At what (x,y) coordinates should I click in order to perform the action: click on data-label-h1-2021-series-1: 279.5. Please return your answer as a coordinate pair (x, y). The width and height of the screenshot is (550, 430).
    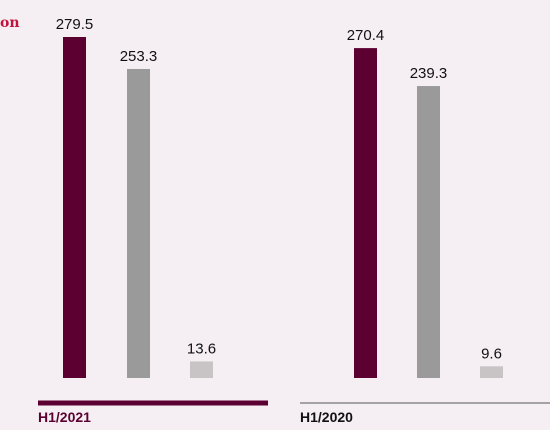
    Looking at the image, I should click on (75, 24).